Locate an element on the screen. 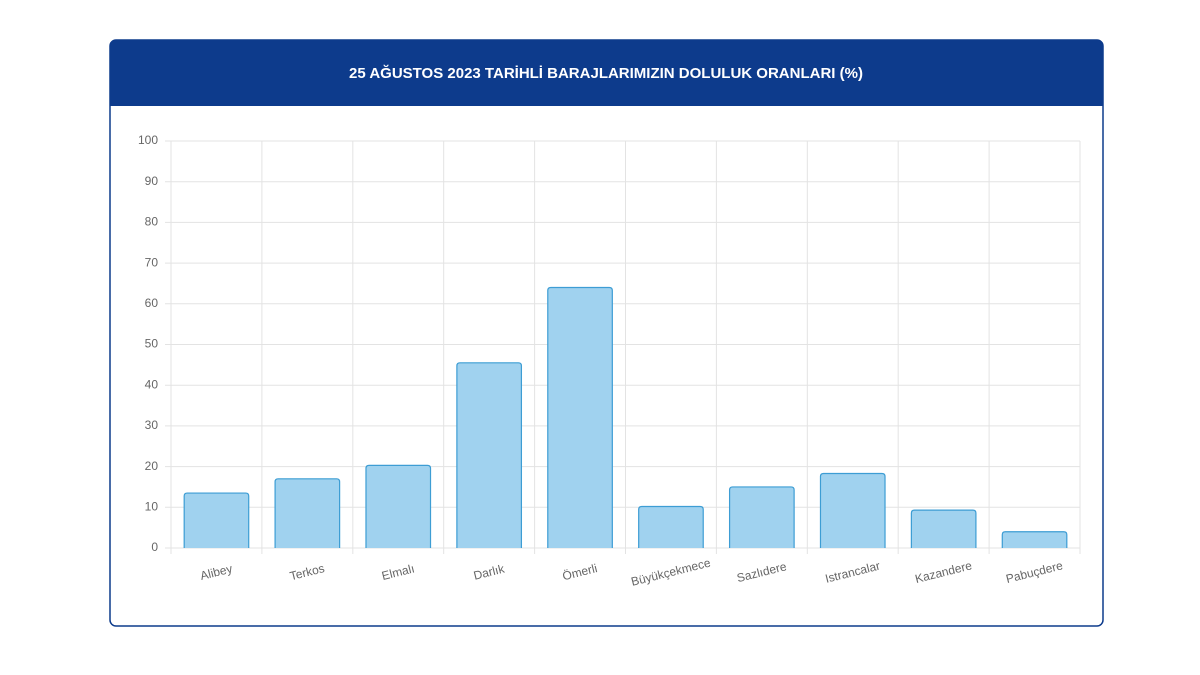 The image size is (1200, 675). y-tick-label: 10 is located at coordinates (152, 506).